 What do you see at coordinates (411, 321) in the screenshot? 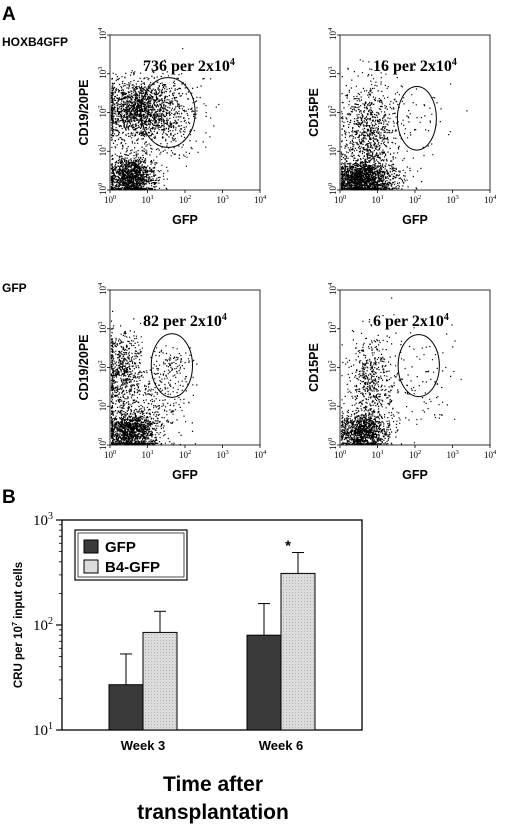
I see `gate-count: 6 per 2x104` at bounding box center [411, 321].